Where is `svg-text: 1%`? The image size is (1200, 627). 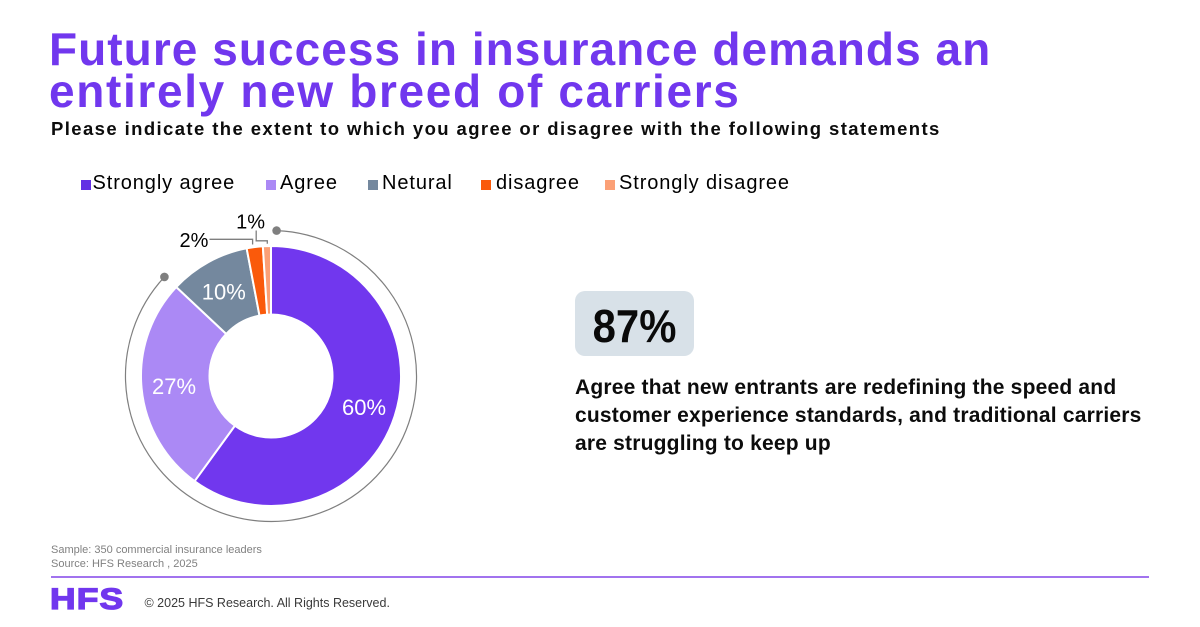
svg-text: 1% is located at coordinates (250, 223).